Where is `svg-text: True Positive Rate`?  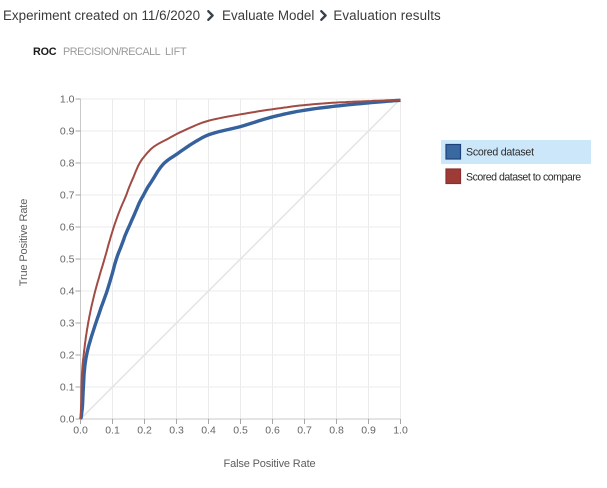 svg-text: True Positive Rate is located at coordinates (24, 242).